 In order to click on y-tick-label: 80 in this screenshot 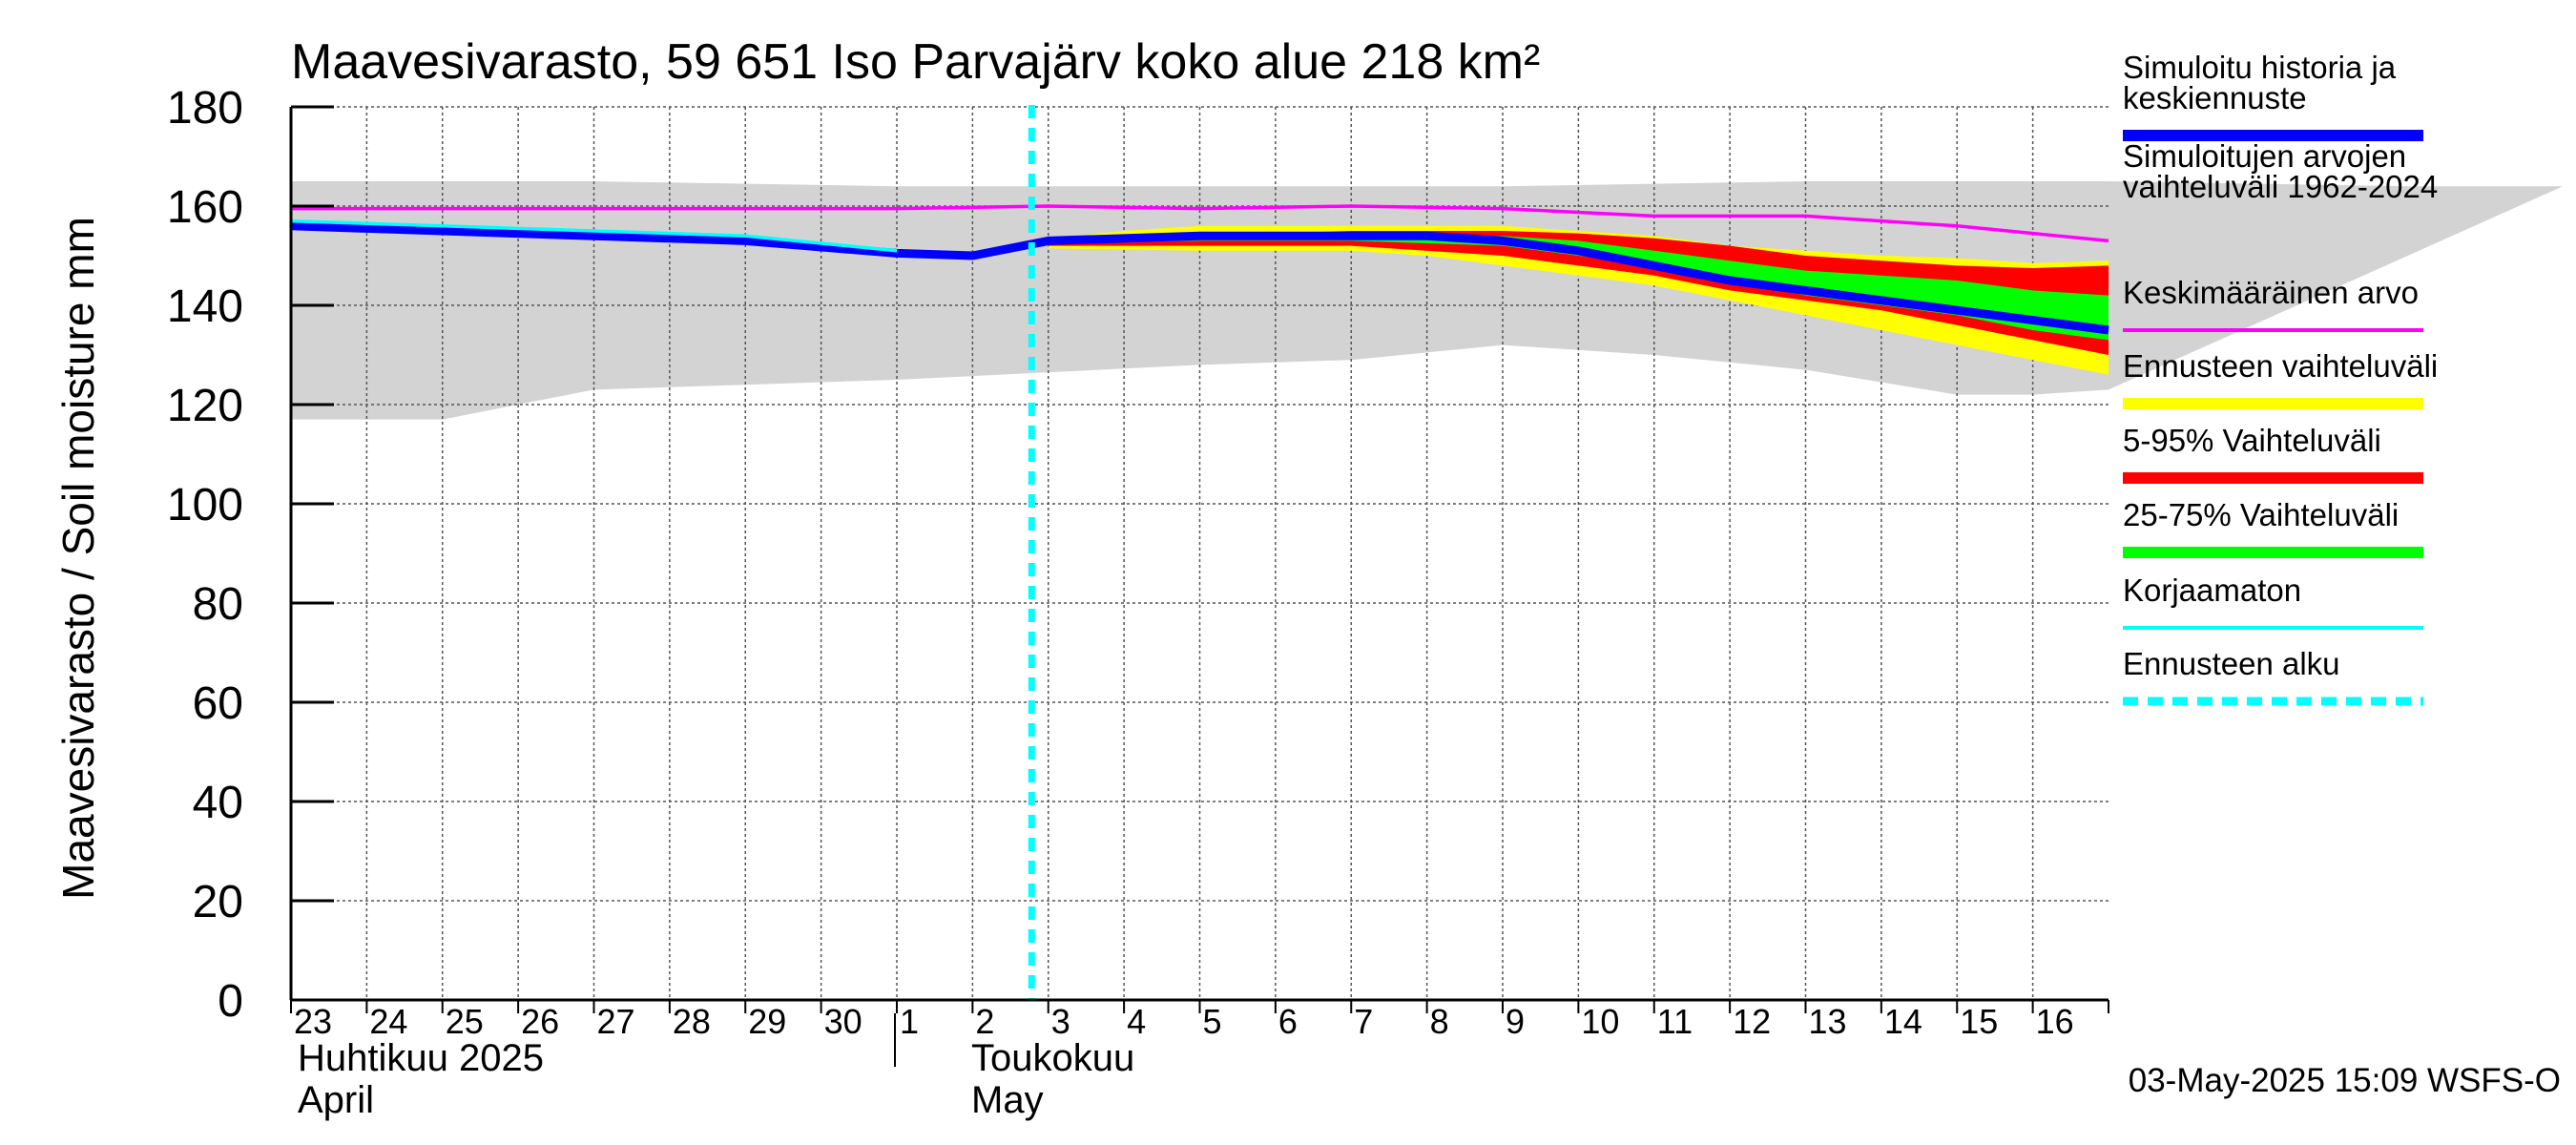, I will do `click(218, 604)`.